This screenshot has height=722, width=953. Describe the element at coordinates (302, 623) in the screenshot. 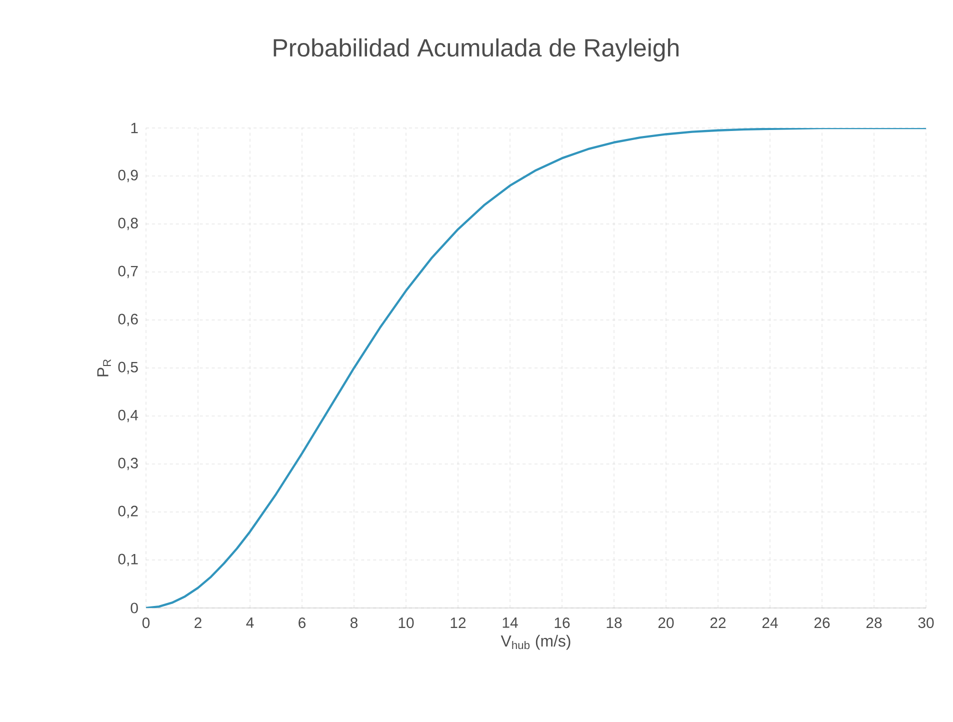

I see `x-tick-label: 6` at that location.